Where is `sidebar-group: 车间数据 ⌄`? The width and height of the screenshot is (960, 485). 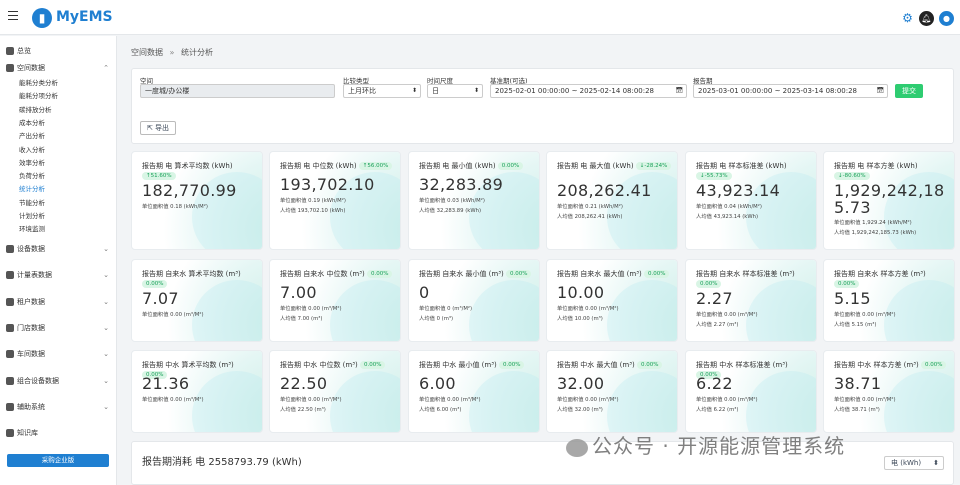
sidebar-group: 车间数据 ⌄ is located at coordinates (58, 354).